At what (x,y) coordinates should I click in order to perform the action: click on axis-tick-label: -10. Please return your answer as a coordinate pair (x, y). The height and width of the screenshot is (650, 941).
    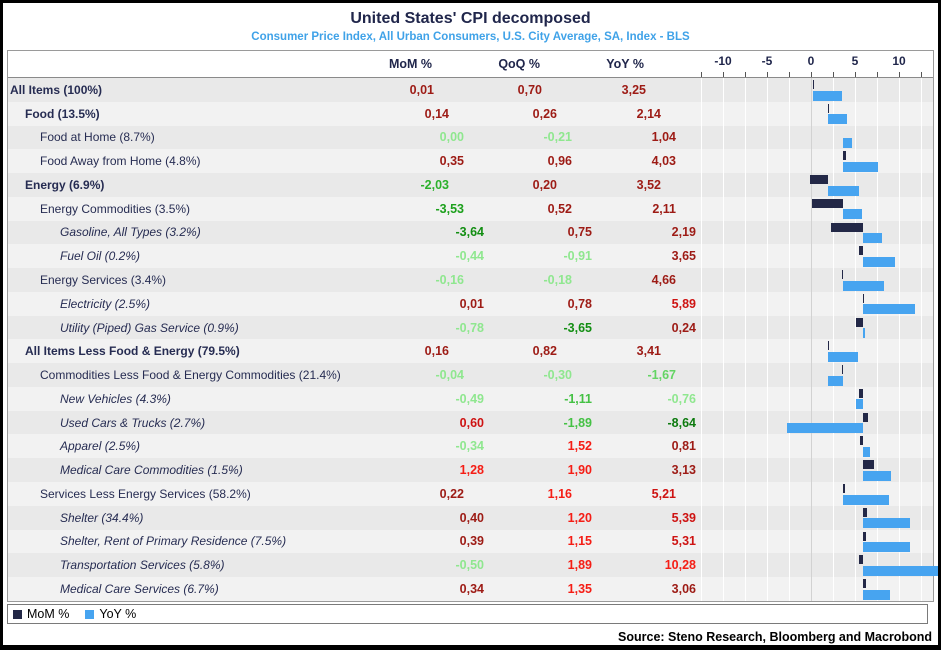
    Looking at the image, I should click on (723, 61).